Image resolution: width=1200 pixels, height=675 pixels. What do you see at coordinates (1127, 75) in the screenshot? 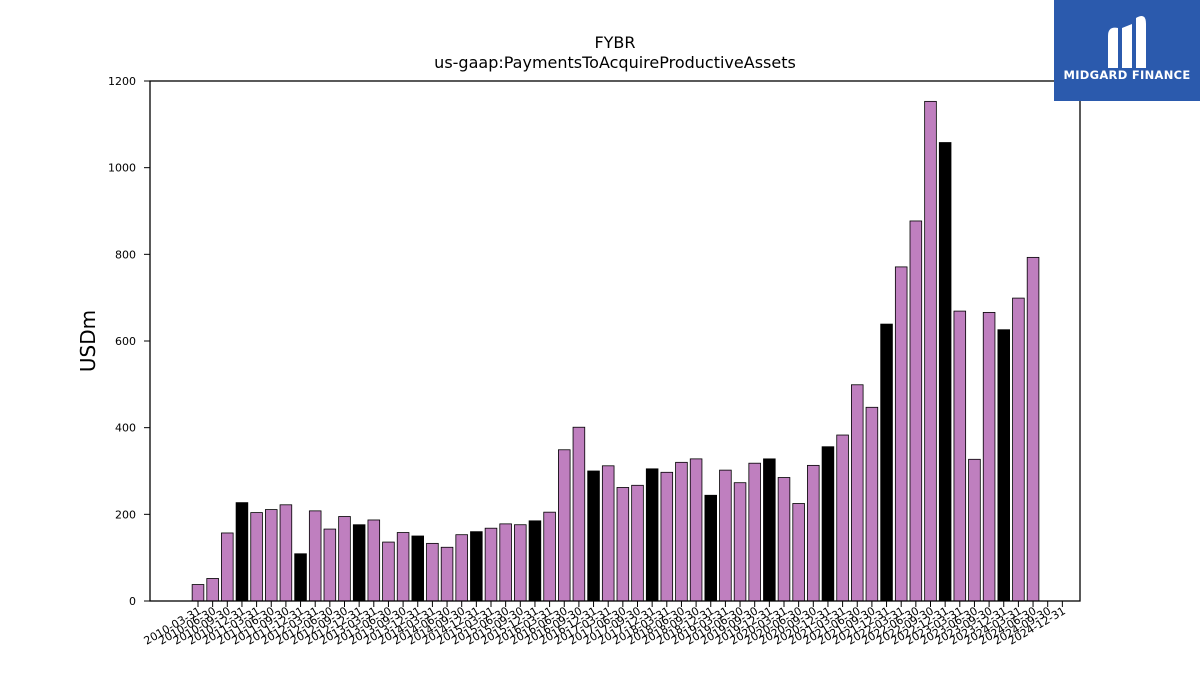
I see `brand-name: MIDGARD FINANCE` at bounding box center [1127, 75].